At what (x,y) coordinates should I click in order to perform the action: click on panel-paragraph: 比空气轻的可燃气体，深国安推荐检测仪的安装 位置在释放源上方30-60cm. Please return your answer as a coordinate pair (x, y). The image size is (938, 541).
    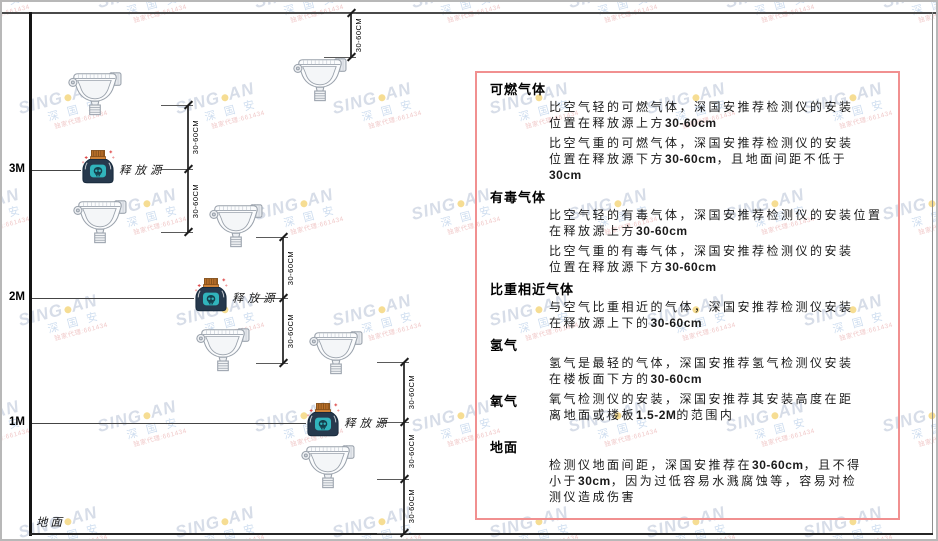
    Looking at the image, I should click on (701, 115).